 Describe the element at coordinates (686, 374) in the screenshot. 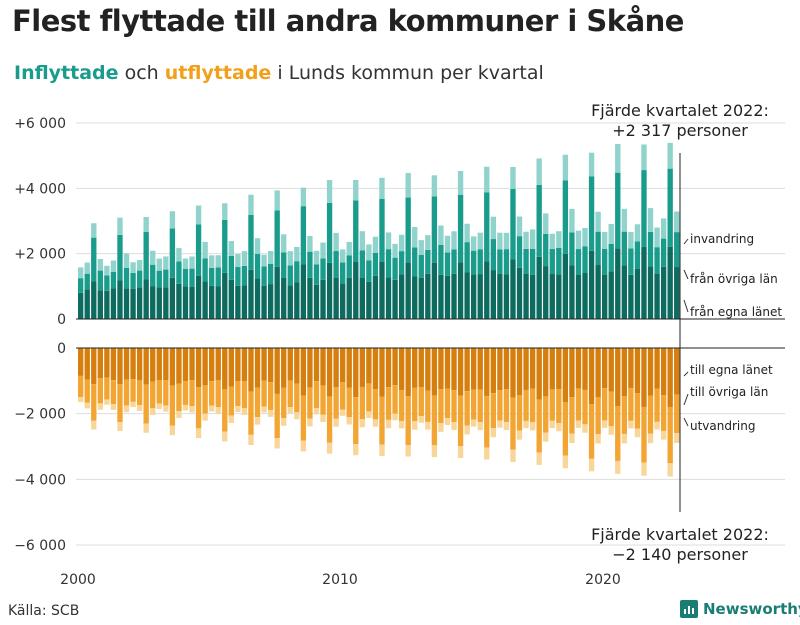

I see `label-leader` at that location.